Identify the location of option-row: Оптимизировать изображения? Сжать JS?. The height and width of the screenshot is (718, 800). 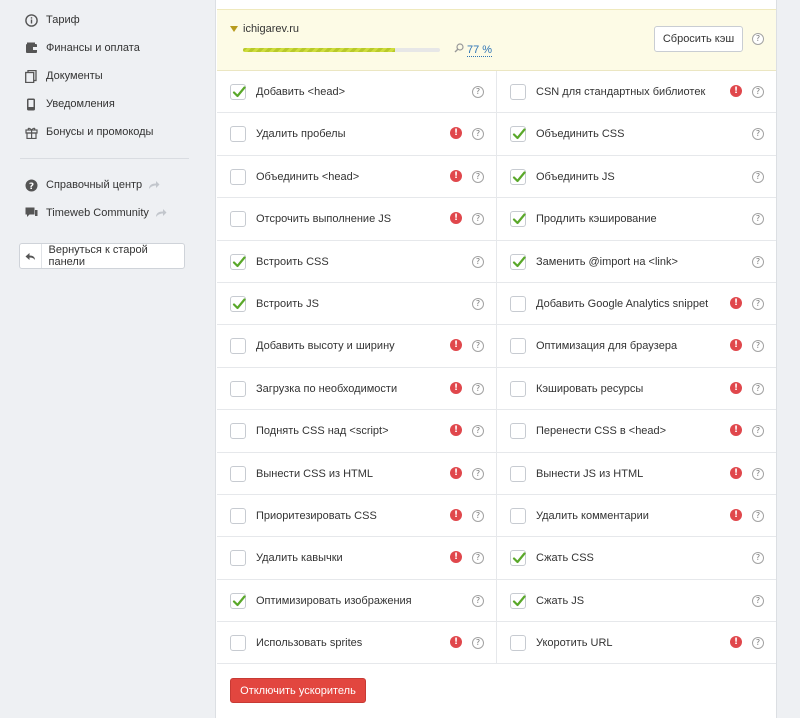
(496, 601).